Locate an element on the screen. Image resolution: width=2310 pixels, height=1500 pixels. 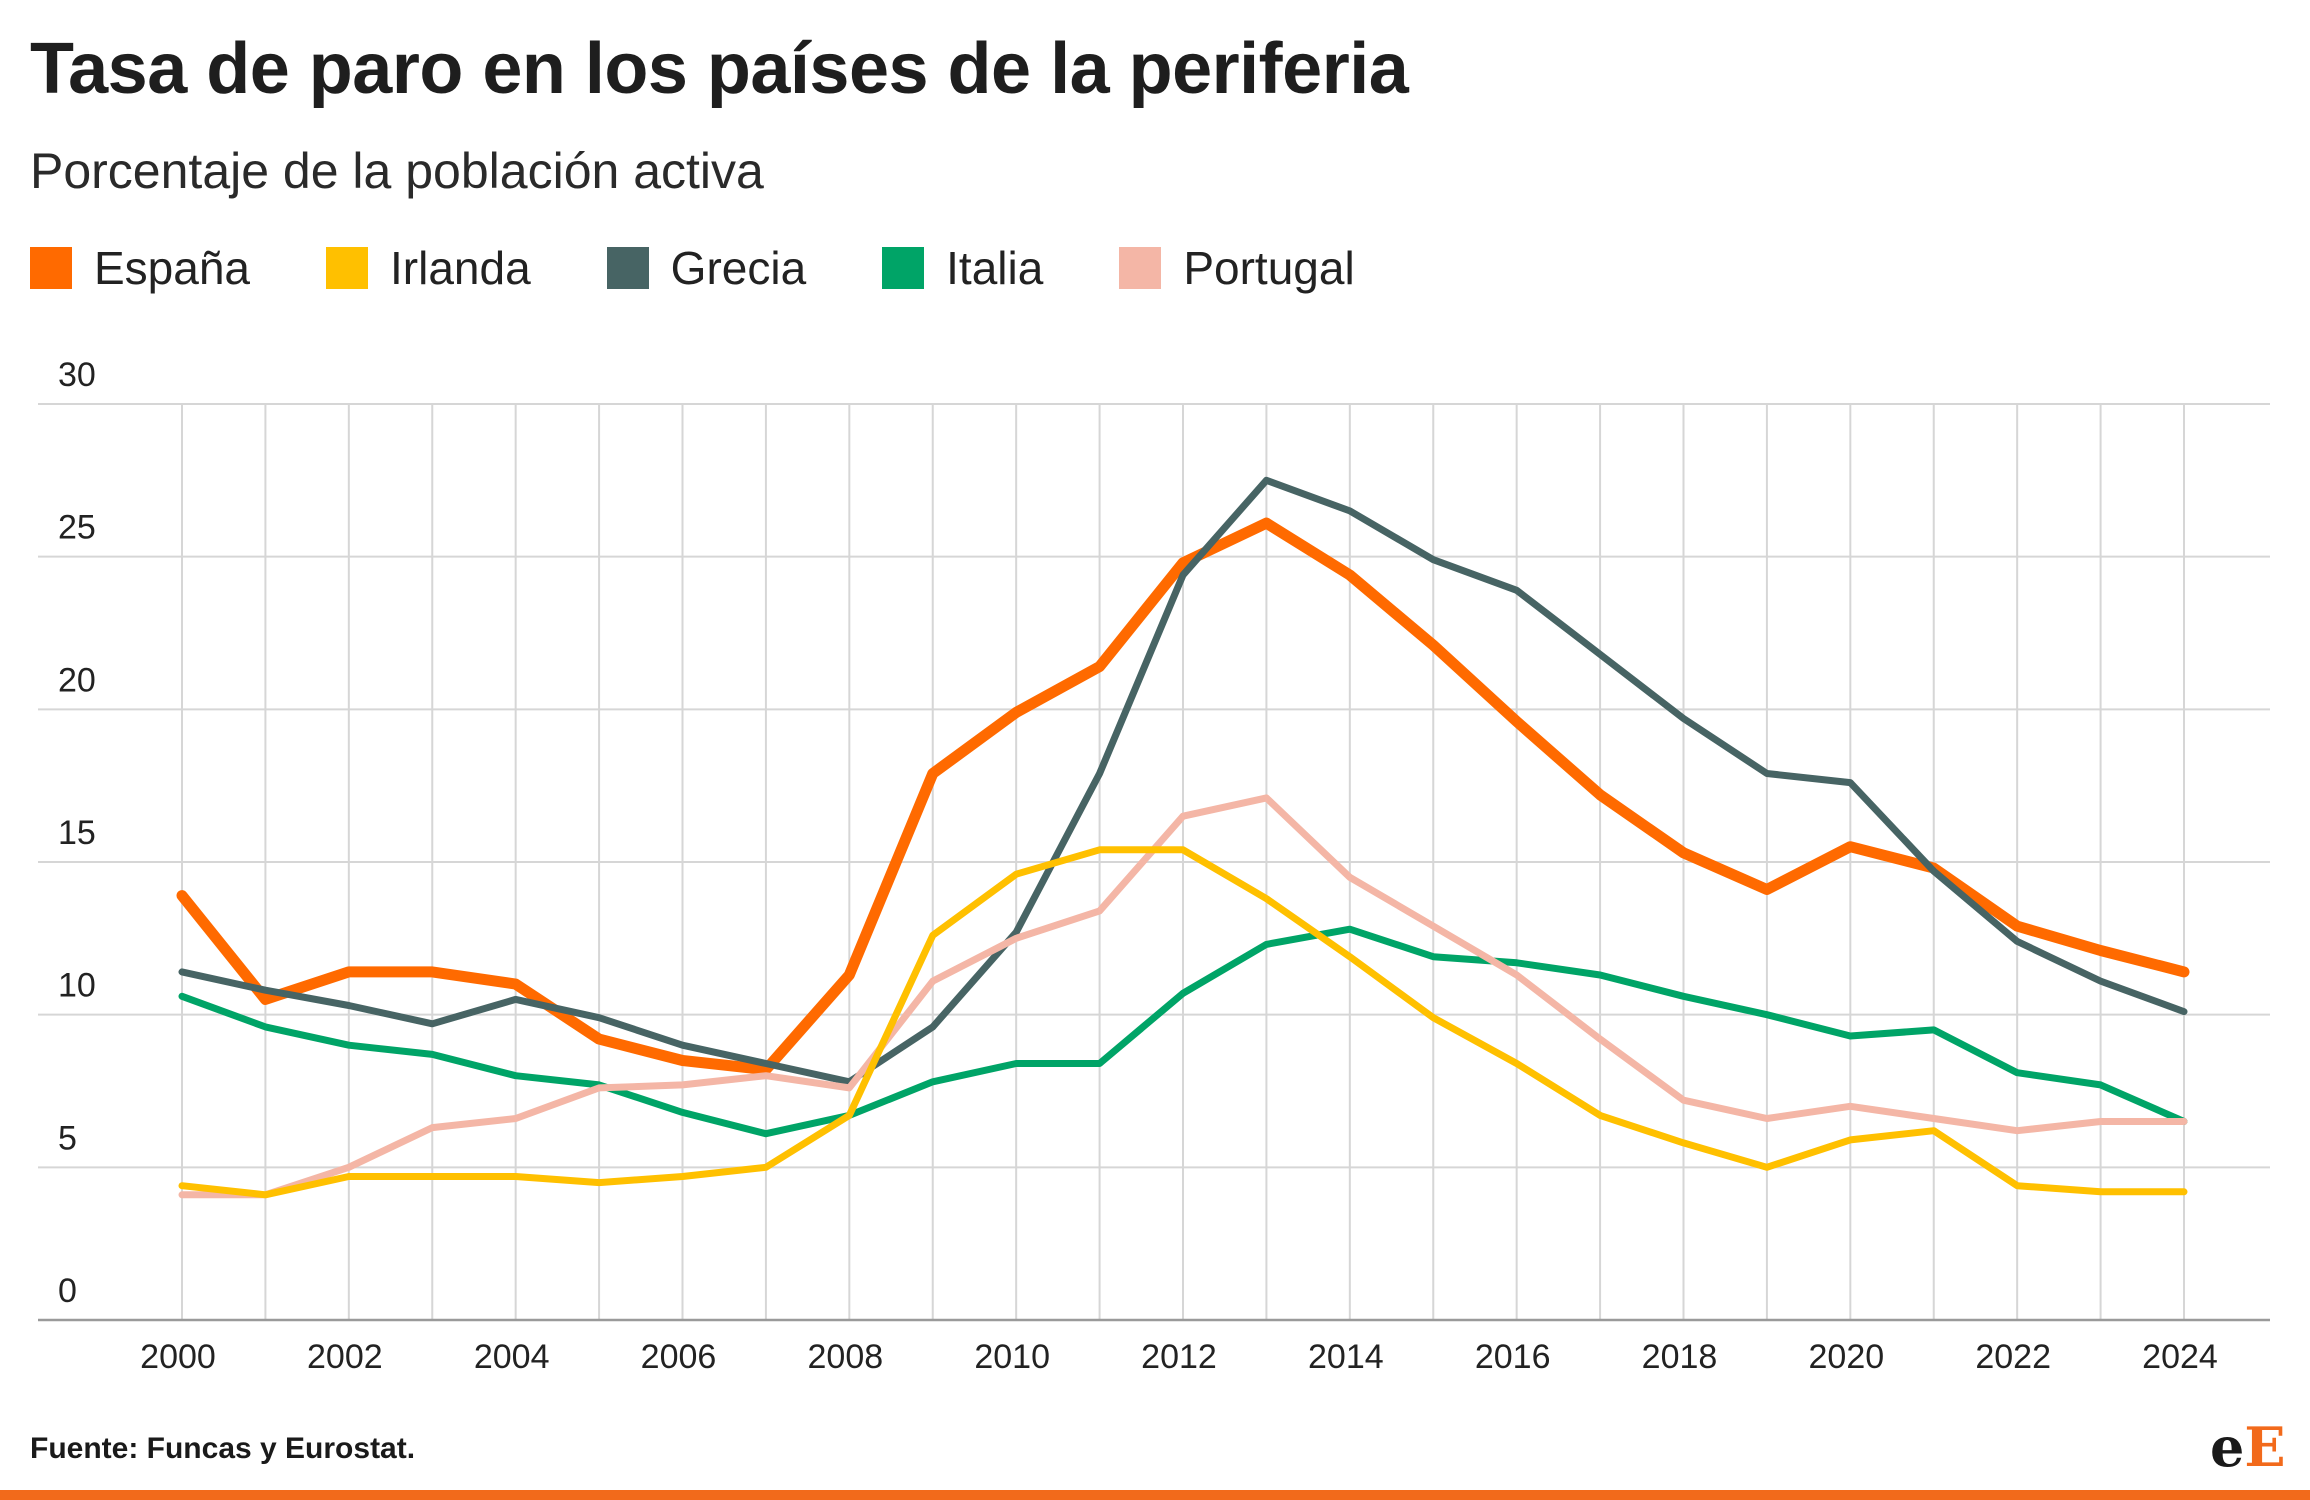
legend-label: Irlanda is located at coordinates (460, 268).